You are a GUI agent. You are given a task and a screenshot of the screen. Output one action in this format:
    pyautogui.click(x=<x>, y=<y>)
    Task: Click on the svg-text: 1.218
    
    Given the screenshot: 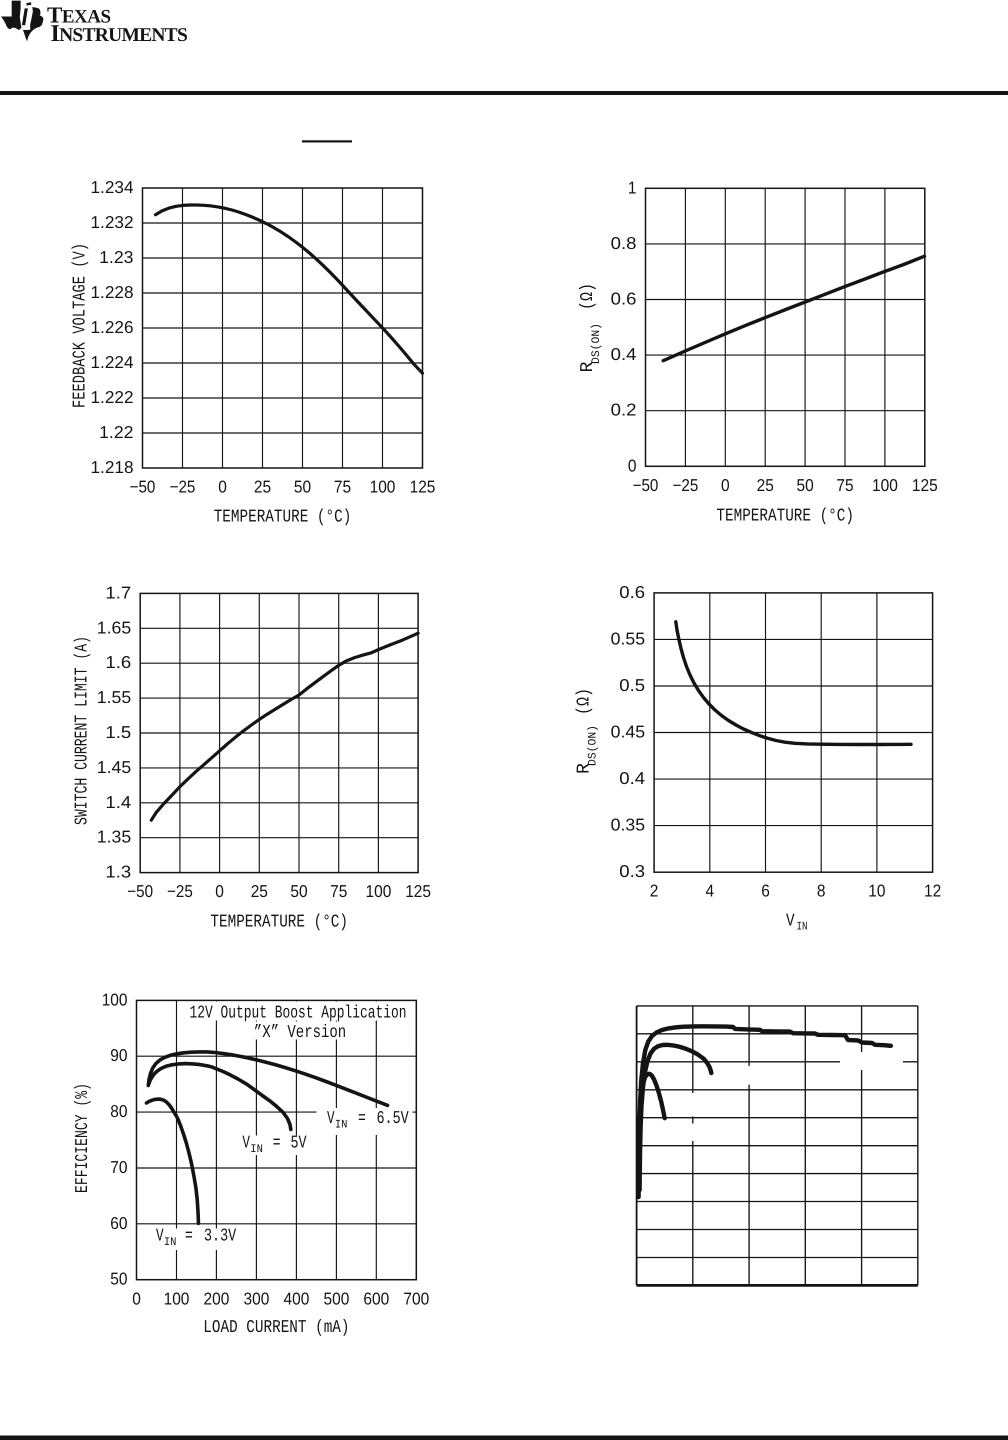 What is the action you would take?
    pyautogui.click(x=112, y=467)
    